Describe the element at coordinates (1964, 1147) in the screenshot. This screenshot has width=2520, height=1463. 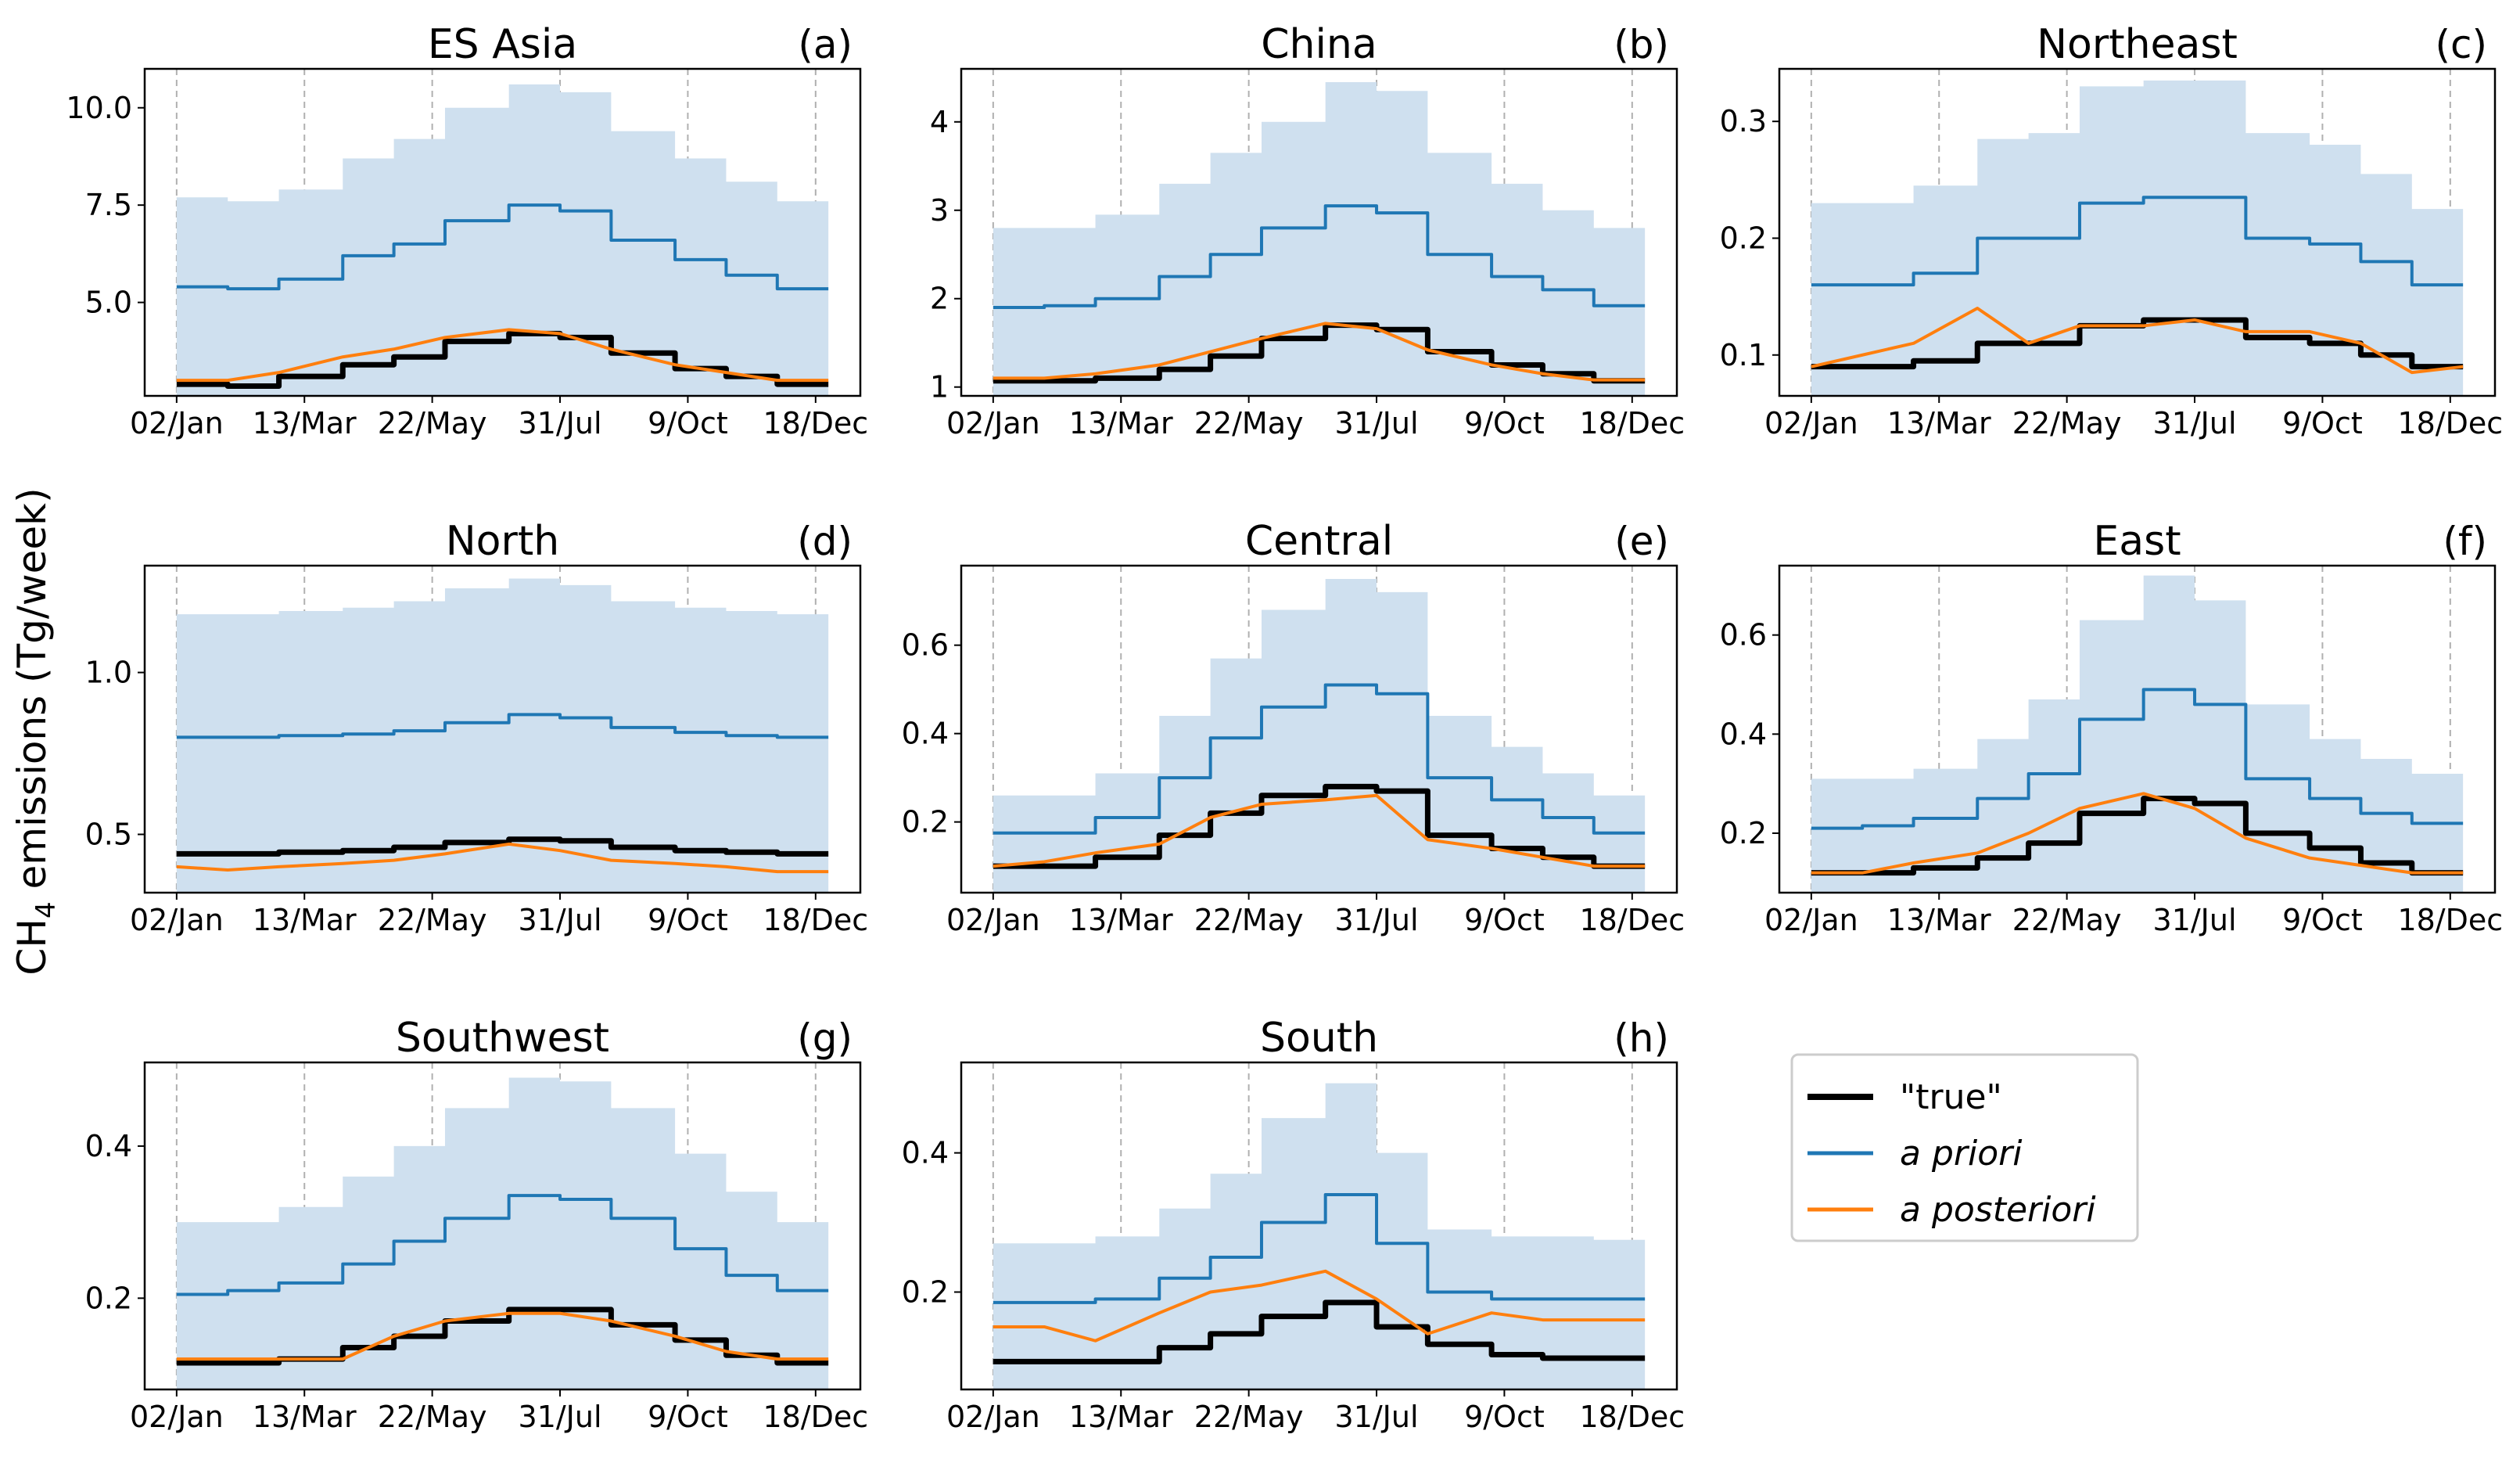
I see `legend-box` at that location.